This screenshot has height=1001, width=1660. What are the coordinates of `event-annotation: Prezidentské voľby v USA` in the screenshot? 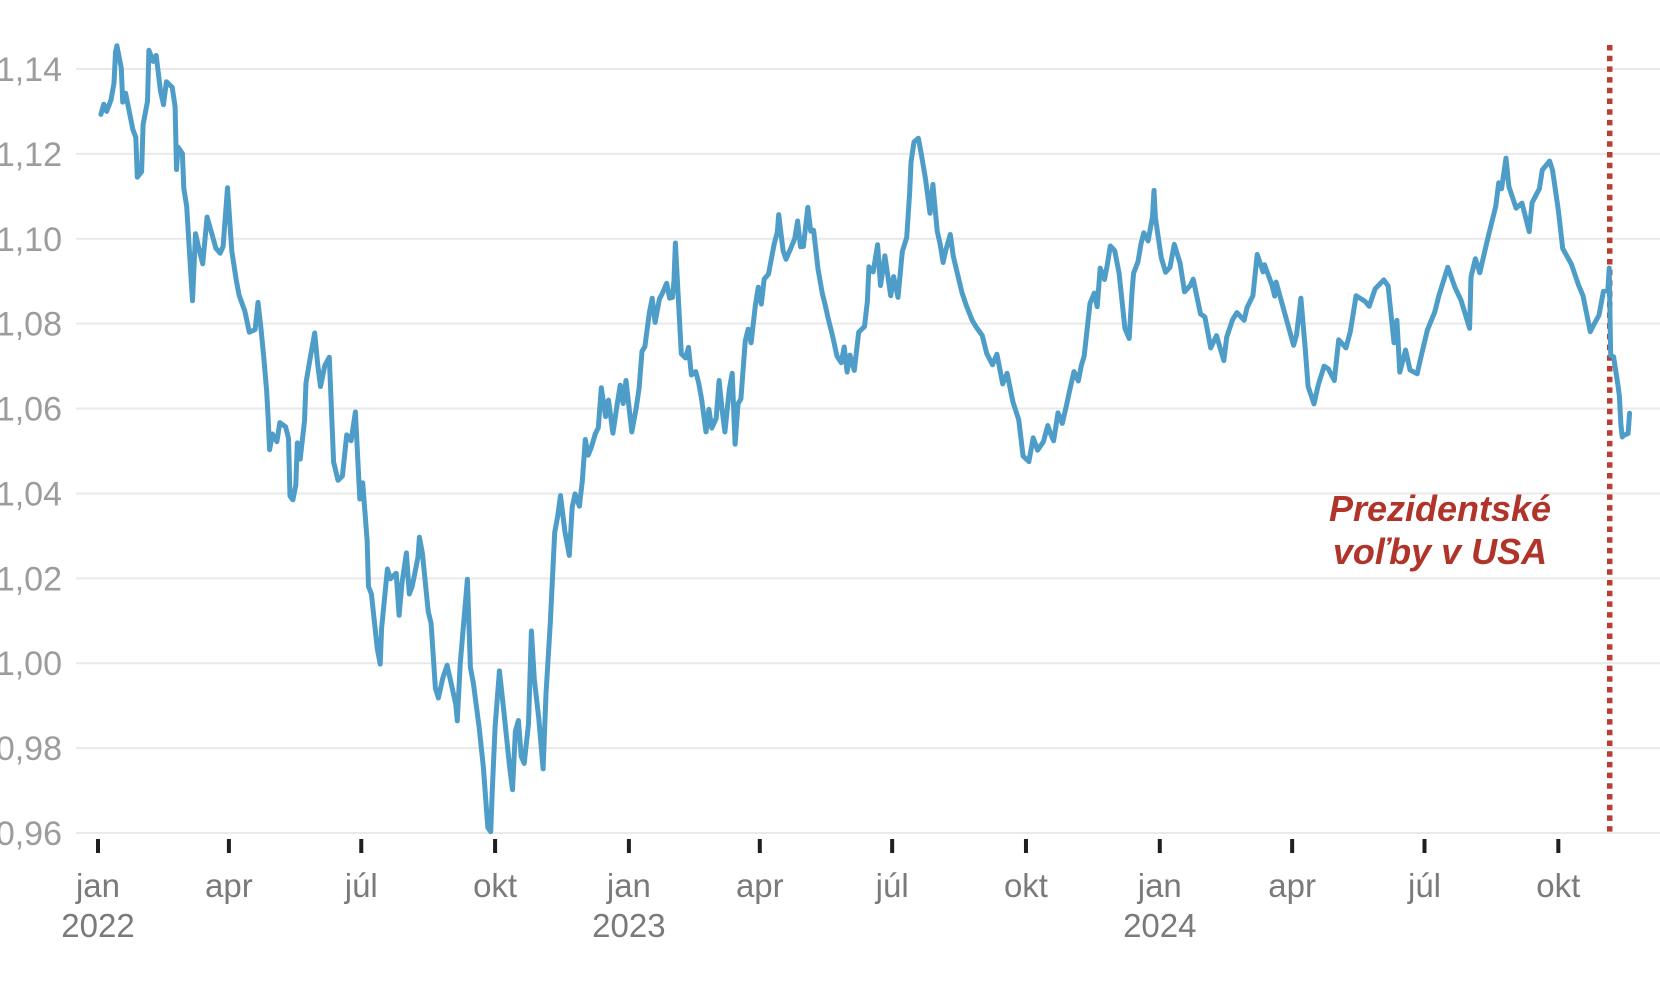 It's located at (1440, 530).